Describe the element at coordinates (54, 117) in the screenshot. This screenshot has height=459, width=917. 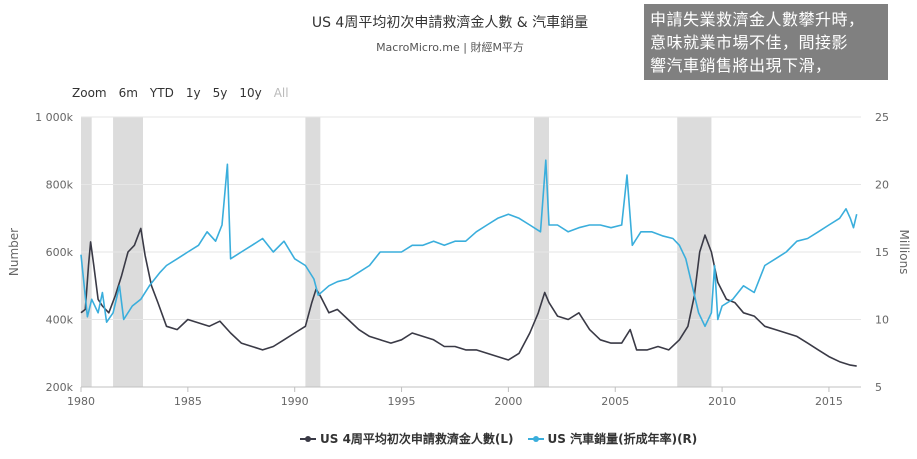
I see `y-left-tick-label: 1 000k` at that location.